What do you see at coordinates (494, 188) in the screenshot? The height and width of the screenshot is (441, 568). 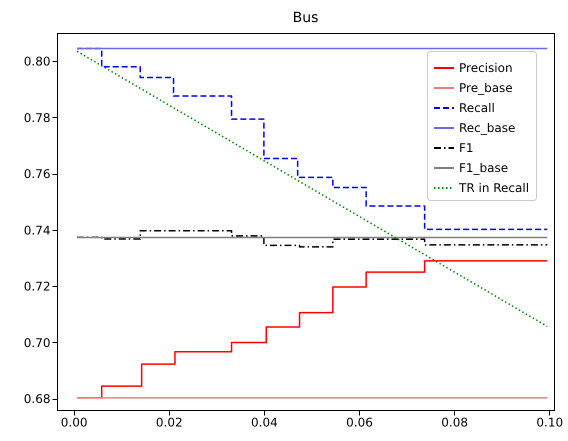 I see `legend-label: TR in Recall` at bounding box center [494, 188].